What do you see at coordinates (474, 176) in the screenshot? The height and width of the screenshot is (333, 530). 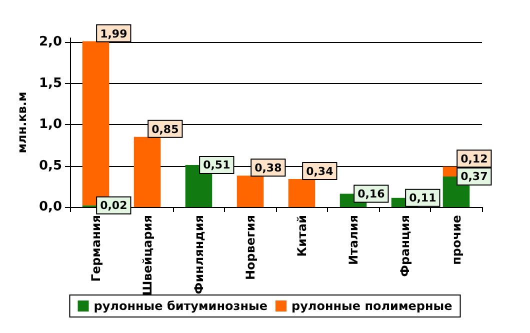 I see `data-label: 0,37` at bounding box center [474, 176].